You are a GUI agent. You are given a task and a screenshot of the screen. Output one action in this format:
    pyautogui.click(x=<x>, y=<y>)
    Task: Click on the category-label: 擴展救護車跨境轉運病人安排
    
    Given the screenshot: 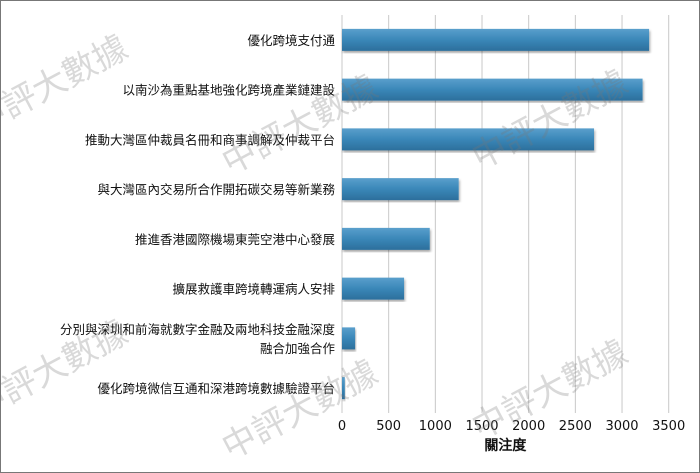 What is the action you would take?
    pyautogui.click(x=253, y=289)
    